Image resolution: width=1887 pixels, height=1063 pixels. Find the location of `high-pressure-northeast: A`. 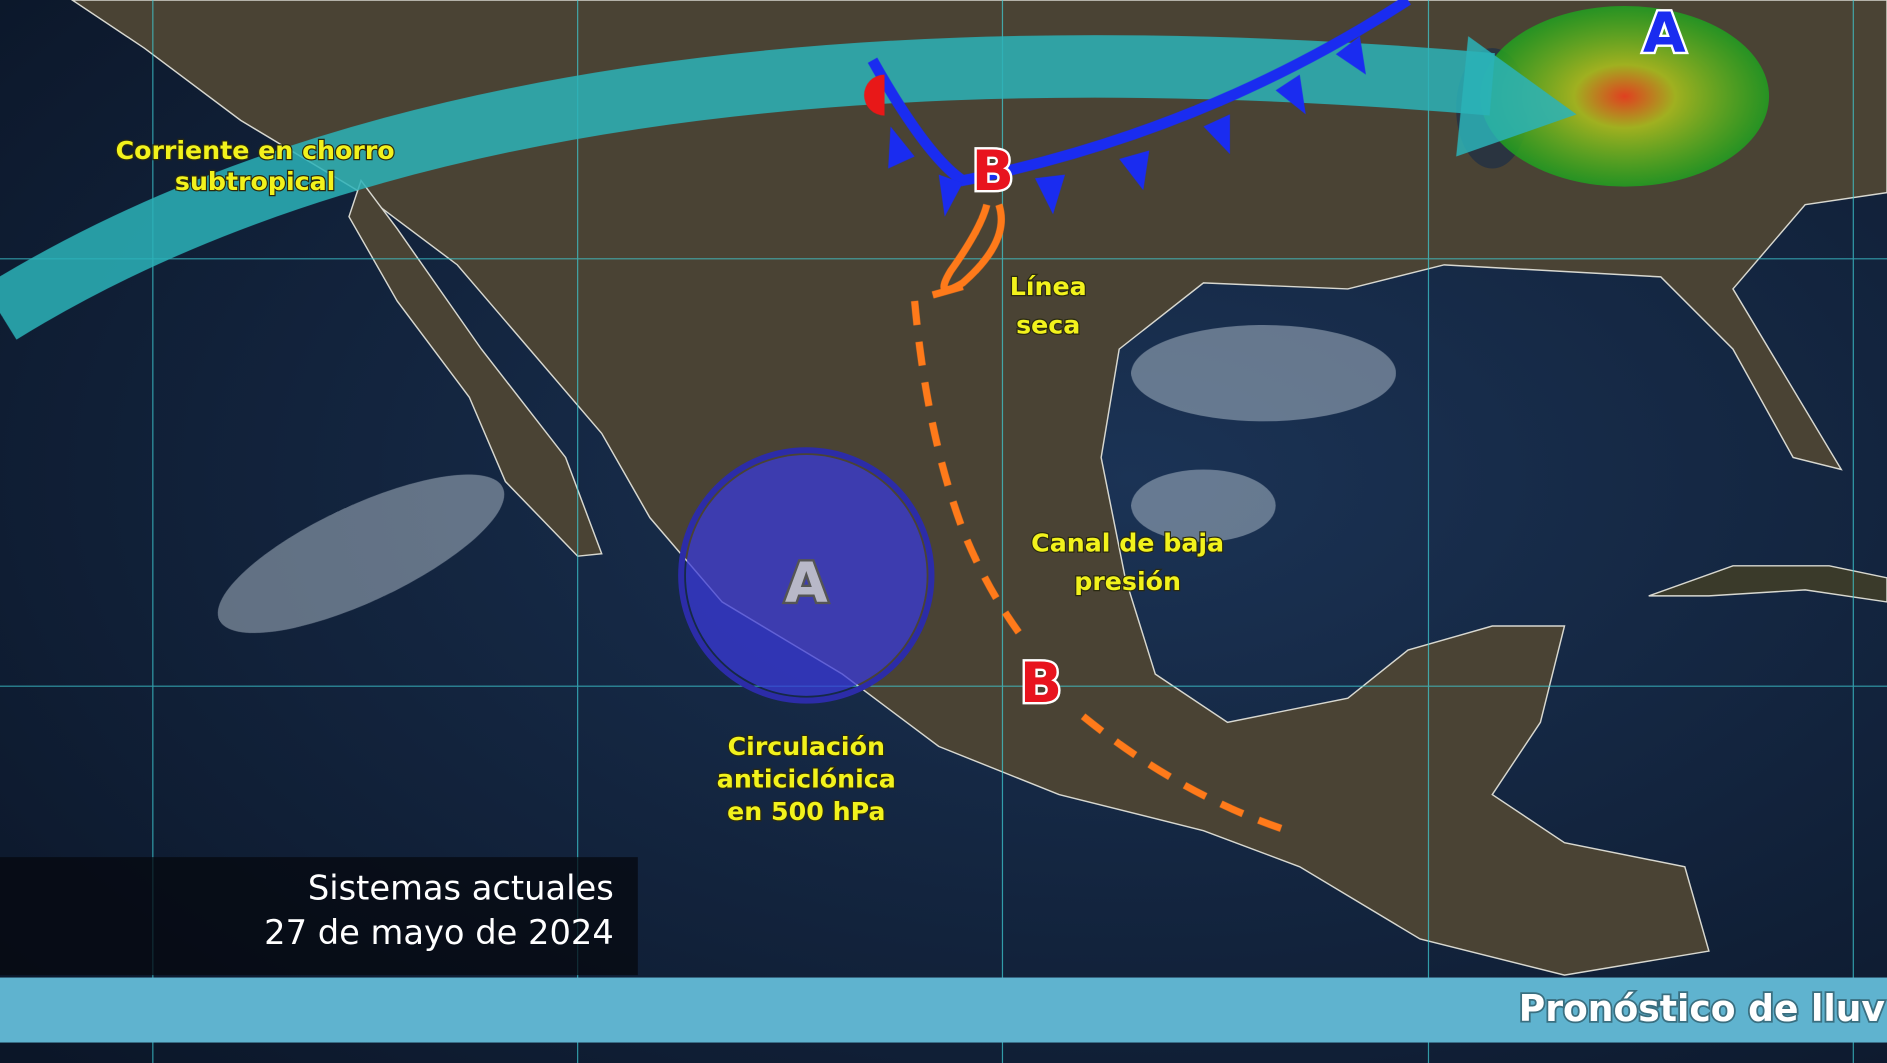

high-pressure-northeast: A is located at coordinates (1664, 34).